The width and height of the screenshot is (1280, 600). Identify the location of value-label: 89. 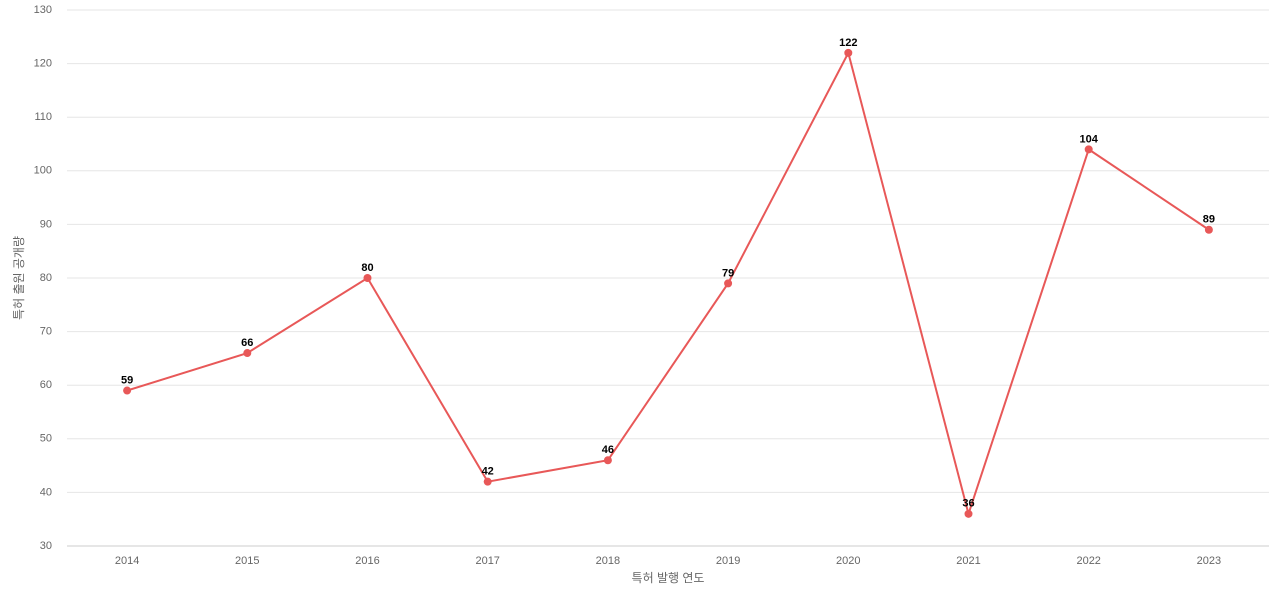
(1209, 220).